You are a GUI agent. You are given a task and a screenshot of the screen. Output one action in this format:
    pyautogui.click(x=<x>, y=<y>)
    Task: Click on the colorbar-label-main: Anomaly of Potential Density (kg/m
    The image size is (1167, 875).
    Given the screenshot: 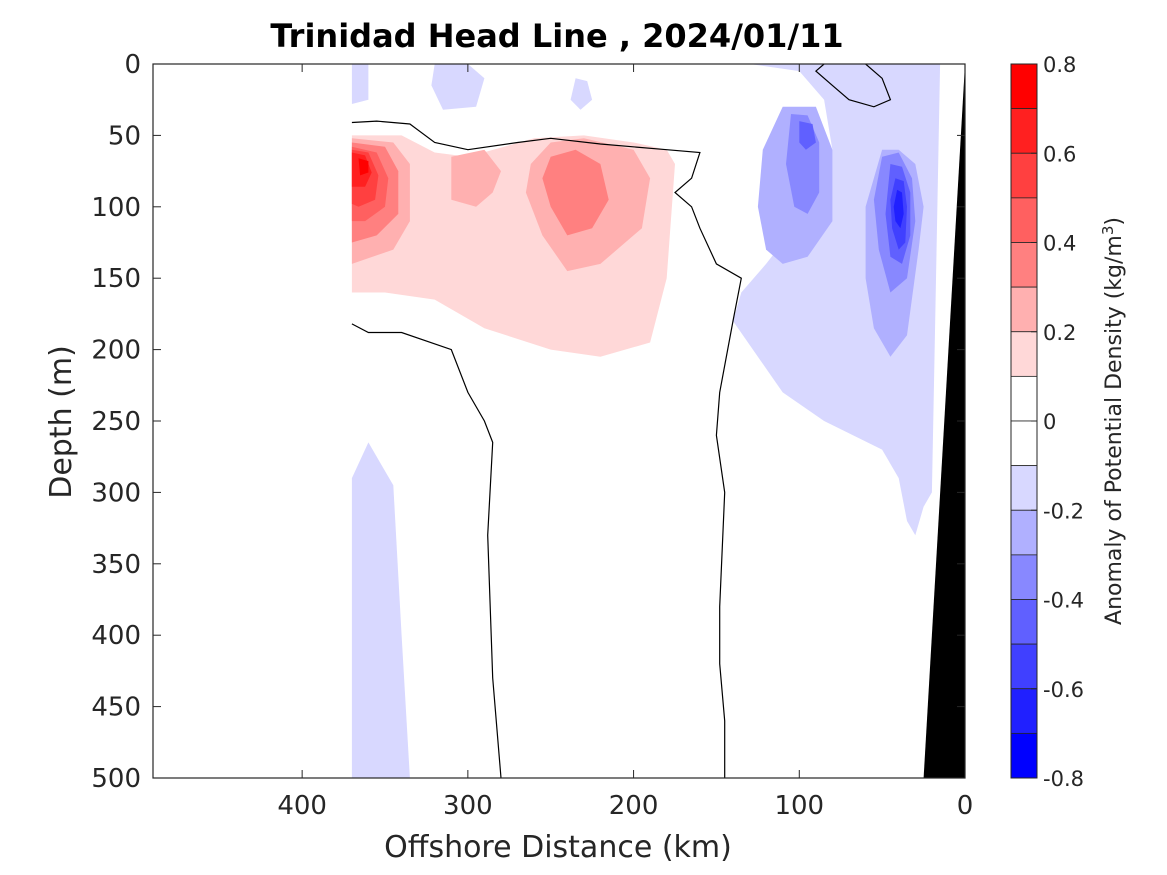 What is the action you would take?
    pyautogui.click(x=1114, y=430)
    